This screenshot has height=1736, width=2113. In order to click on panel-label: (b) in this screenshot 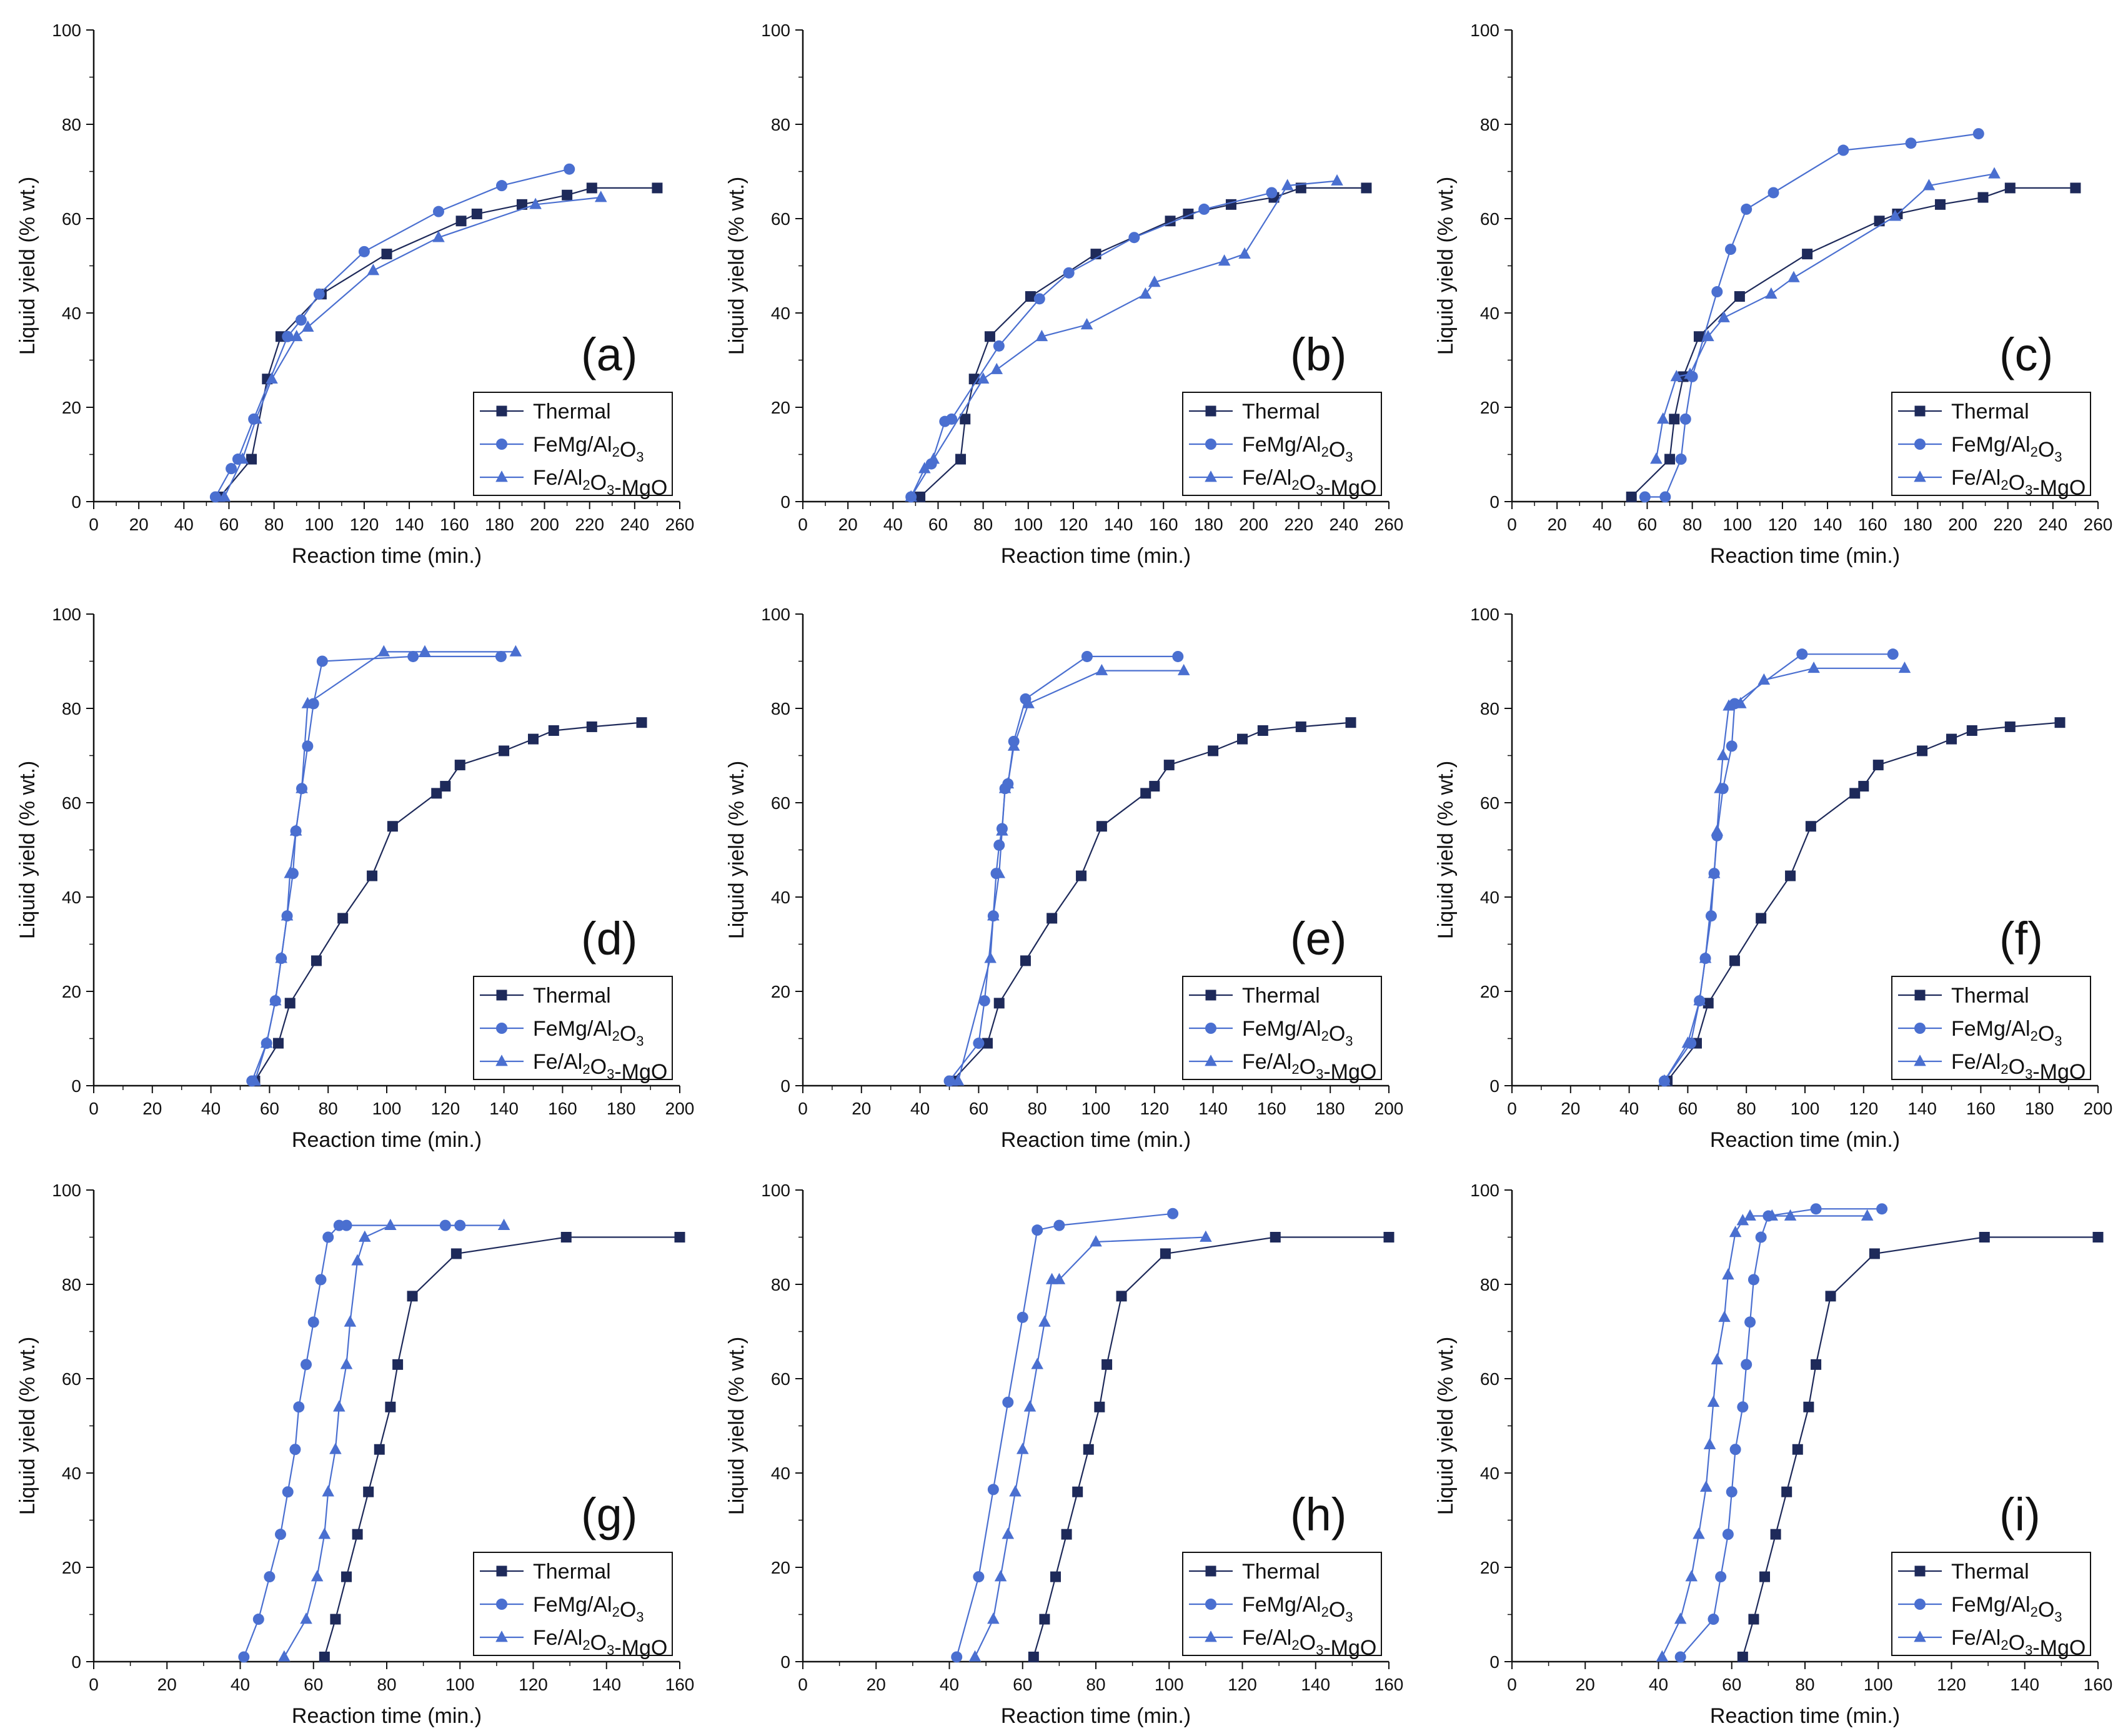, I will do `click(1318, 354)`.